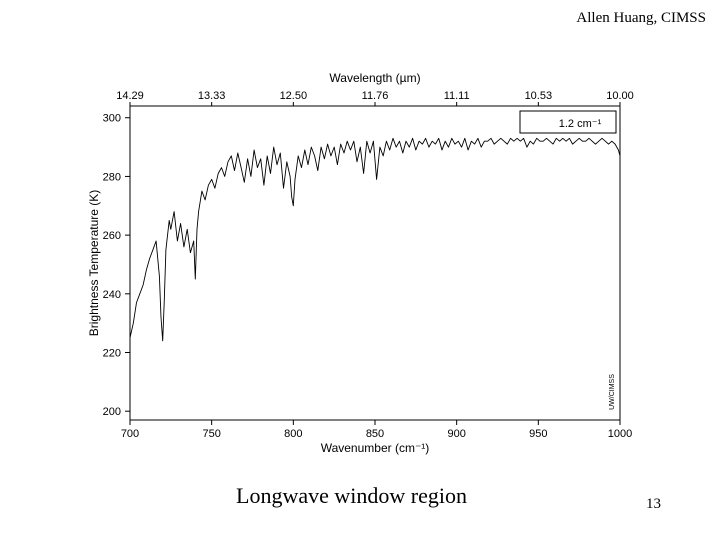 The height and width of the screenshot is (540, 720). I want to click on y-tick-label: 300, so click(112, 119).